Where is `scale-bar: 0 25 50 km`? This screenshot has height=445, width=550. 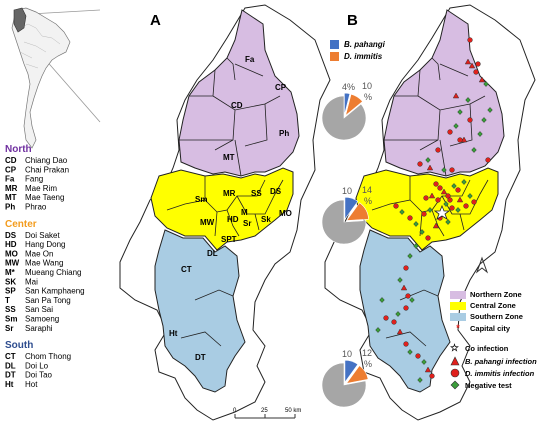
scale-bar: 0 25 50 km is located at coordinates (267, 413).